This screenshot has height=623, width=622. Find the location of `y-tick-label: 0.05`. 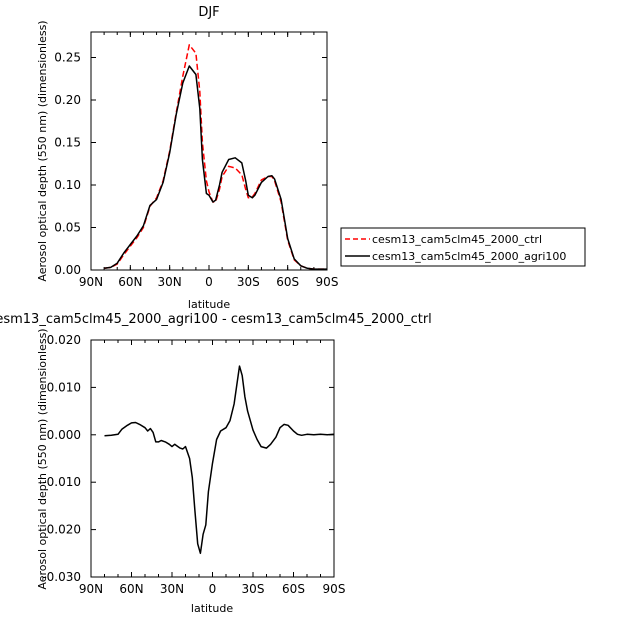

y-tick-label: 0.05 is located at coordinates (67, 228).